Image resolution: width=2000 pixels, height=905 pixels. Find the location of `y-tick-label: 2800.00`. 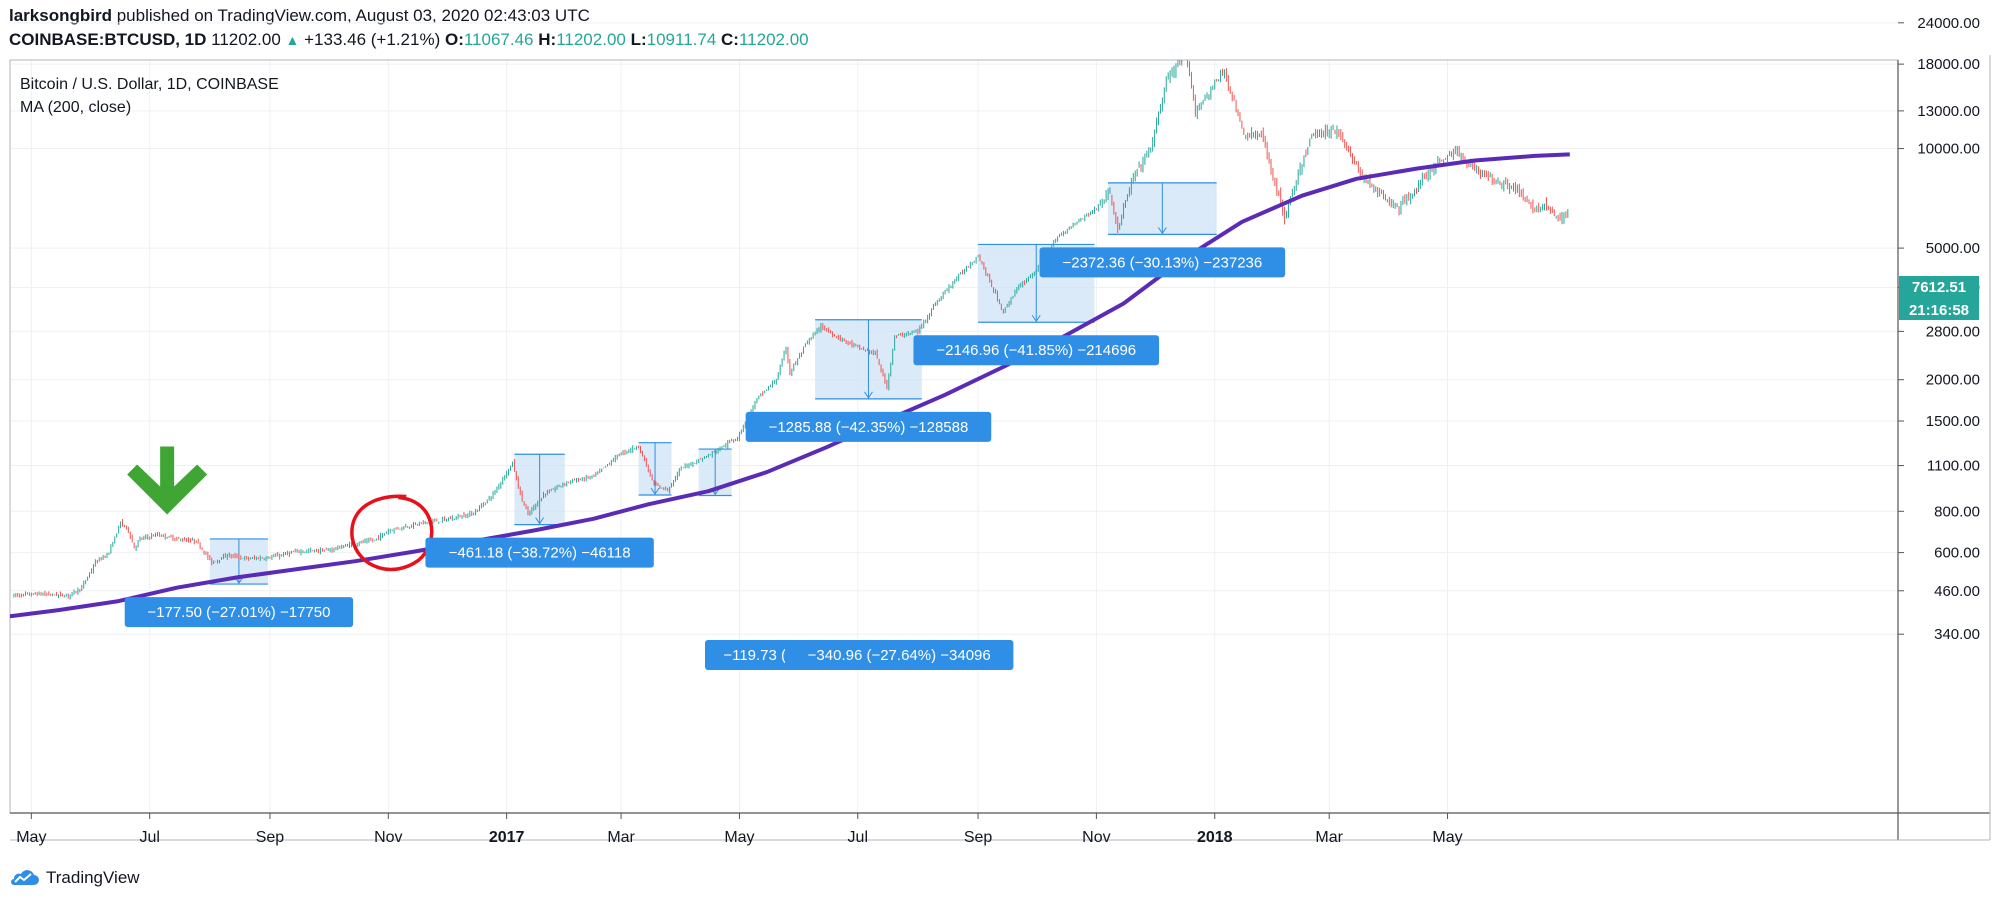

y-tick-label: 2800.00 is located at coordinates (1953, 331).